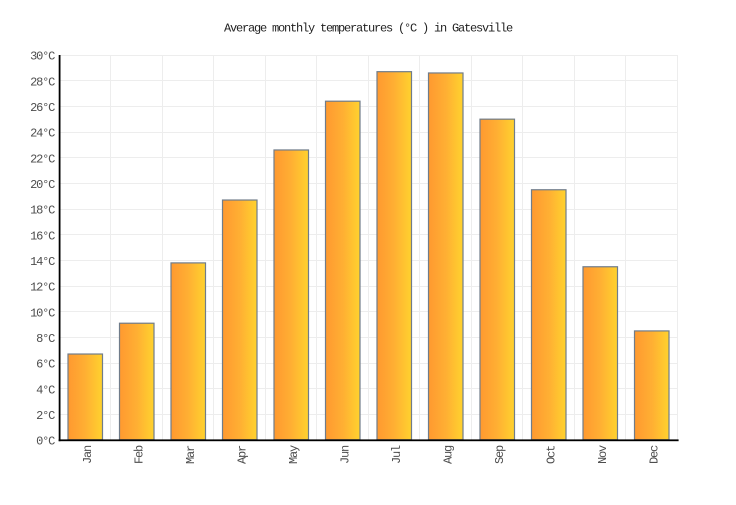 The width and height of the screenshot is (736, 505). I want to click on svg-text: Oct, so click(551, 455).